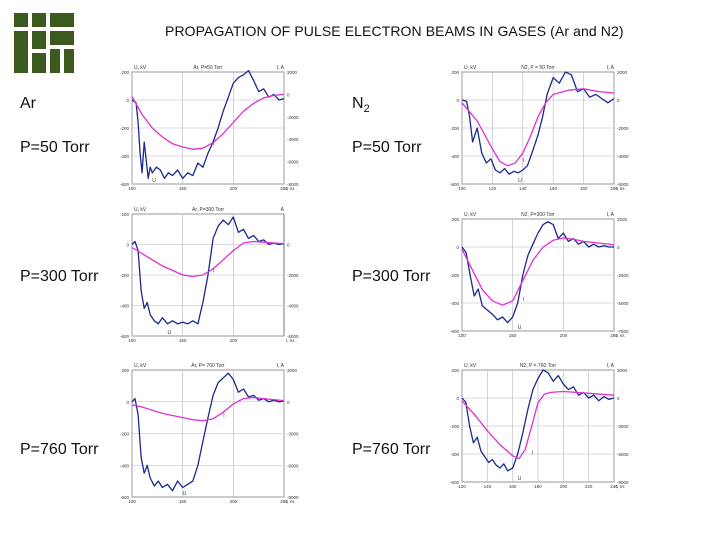 This screenshot has height=540, width=720. I want to click on chart-title: Ar, P=50 Torr, so click(208, 68).